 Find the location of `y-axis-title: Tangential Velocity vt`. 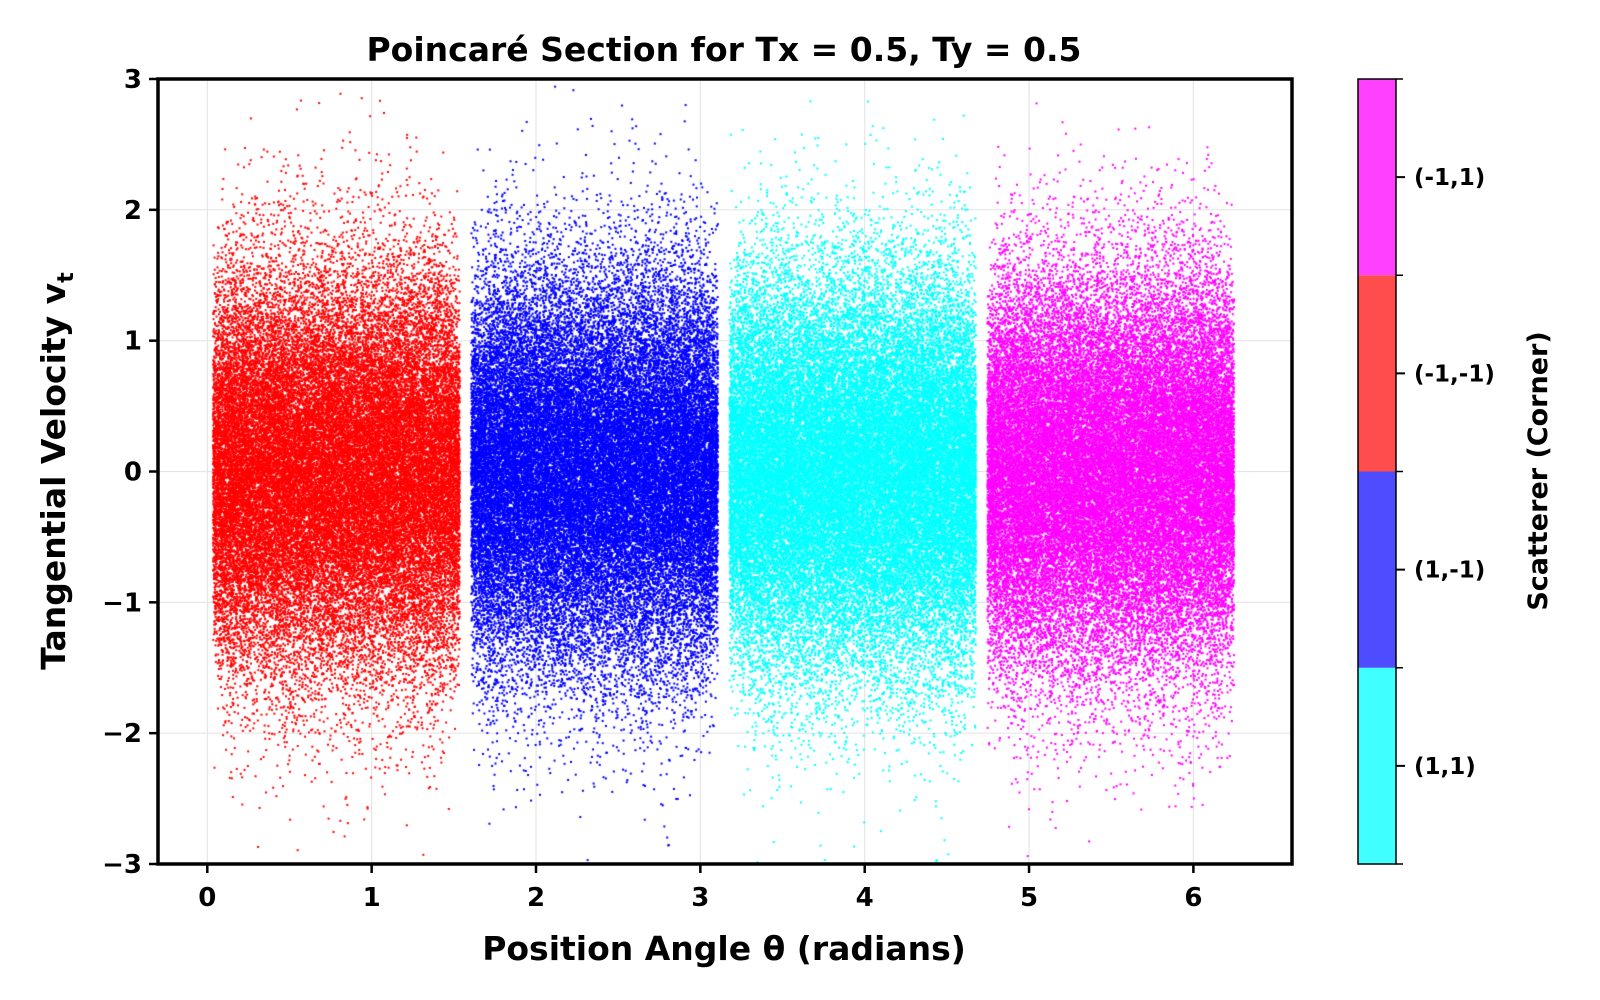

y-axis-title: Tangential Velocity vt is located at coordinates (56, 471).